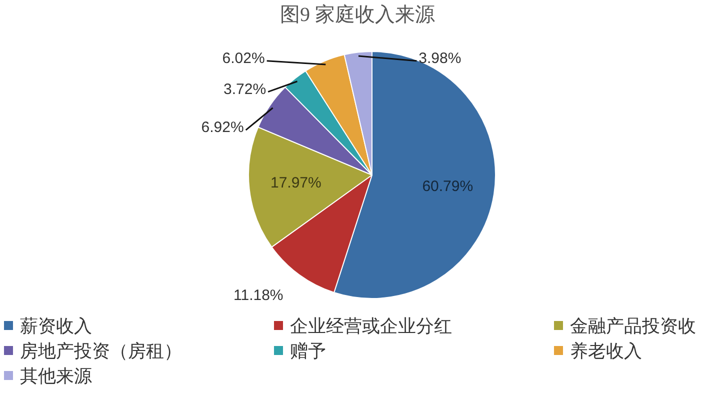 The width and height of the screenshot is (715, 400). I want to click on chart-title: 图9 家庭收入来源, so click(357, 15).